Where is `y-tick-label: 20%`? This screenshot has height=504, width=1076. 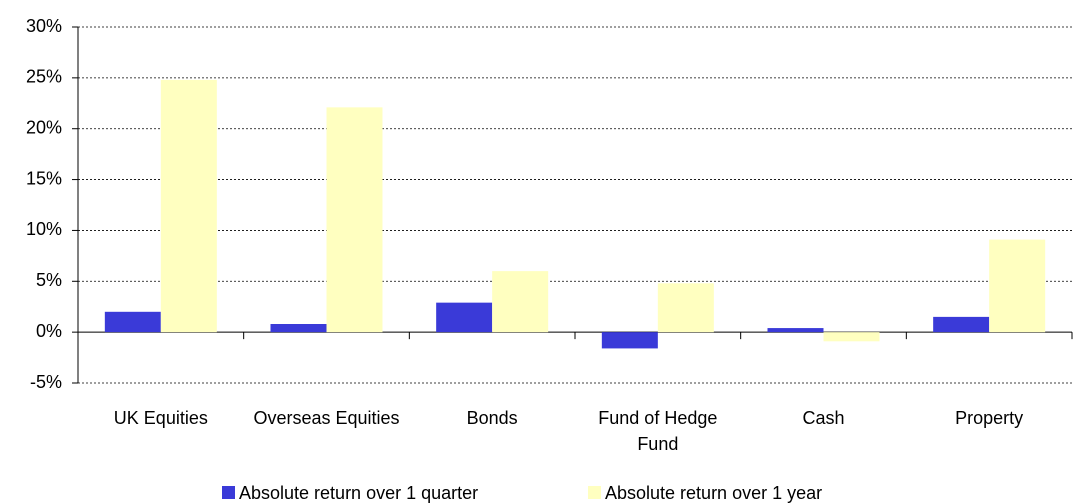
y-tick-label: 20% is located at coordinates (44, 127).